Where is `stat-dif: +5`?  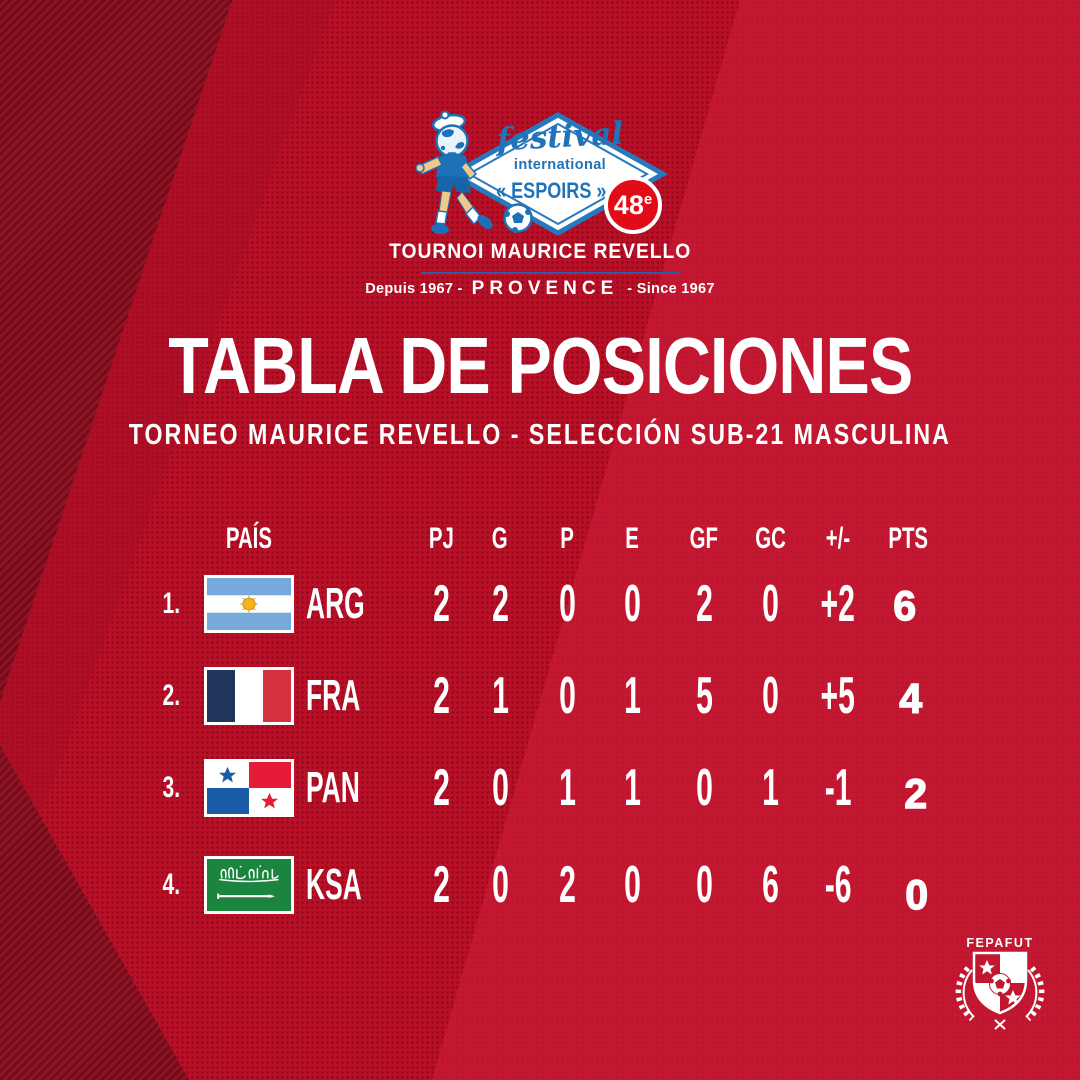 stat-dif: +5 is located at coordinates (838, 696).